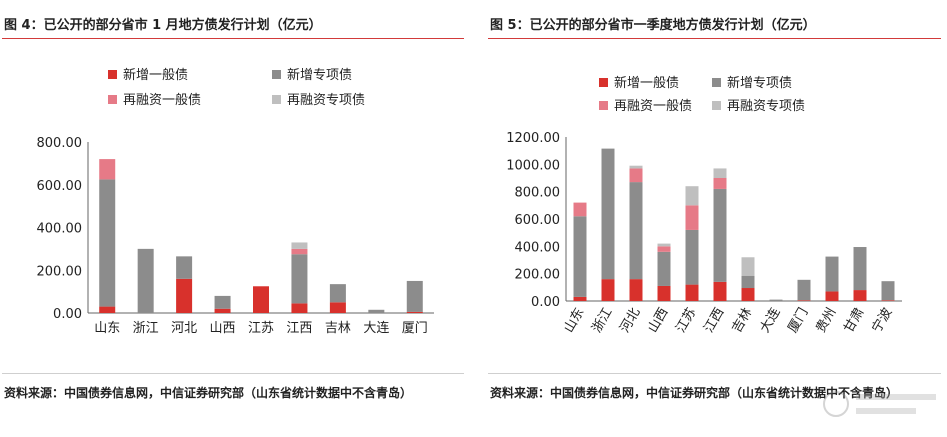 The image size is (947, 437). Describe the element at coordinates (261, 328) in the screenshot. I see `x-tick-label: 江苏` at that location.